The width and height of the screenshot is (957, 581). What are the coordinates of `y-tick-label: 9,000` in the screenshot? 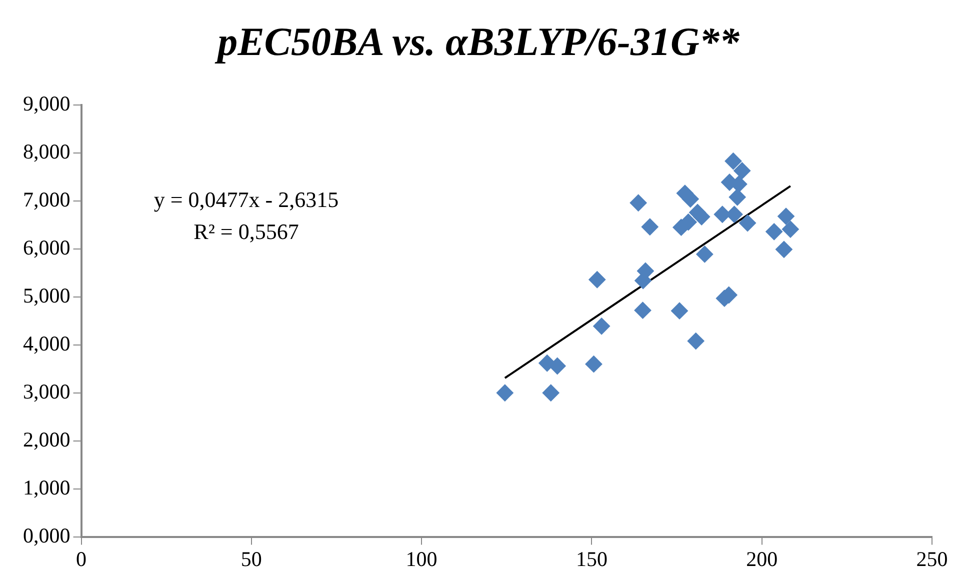 It's located at (46, 104).